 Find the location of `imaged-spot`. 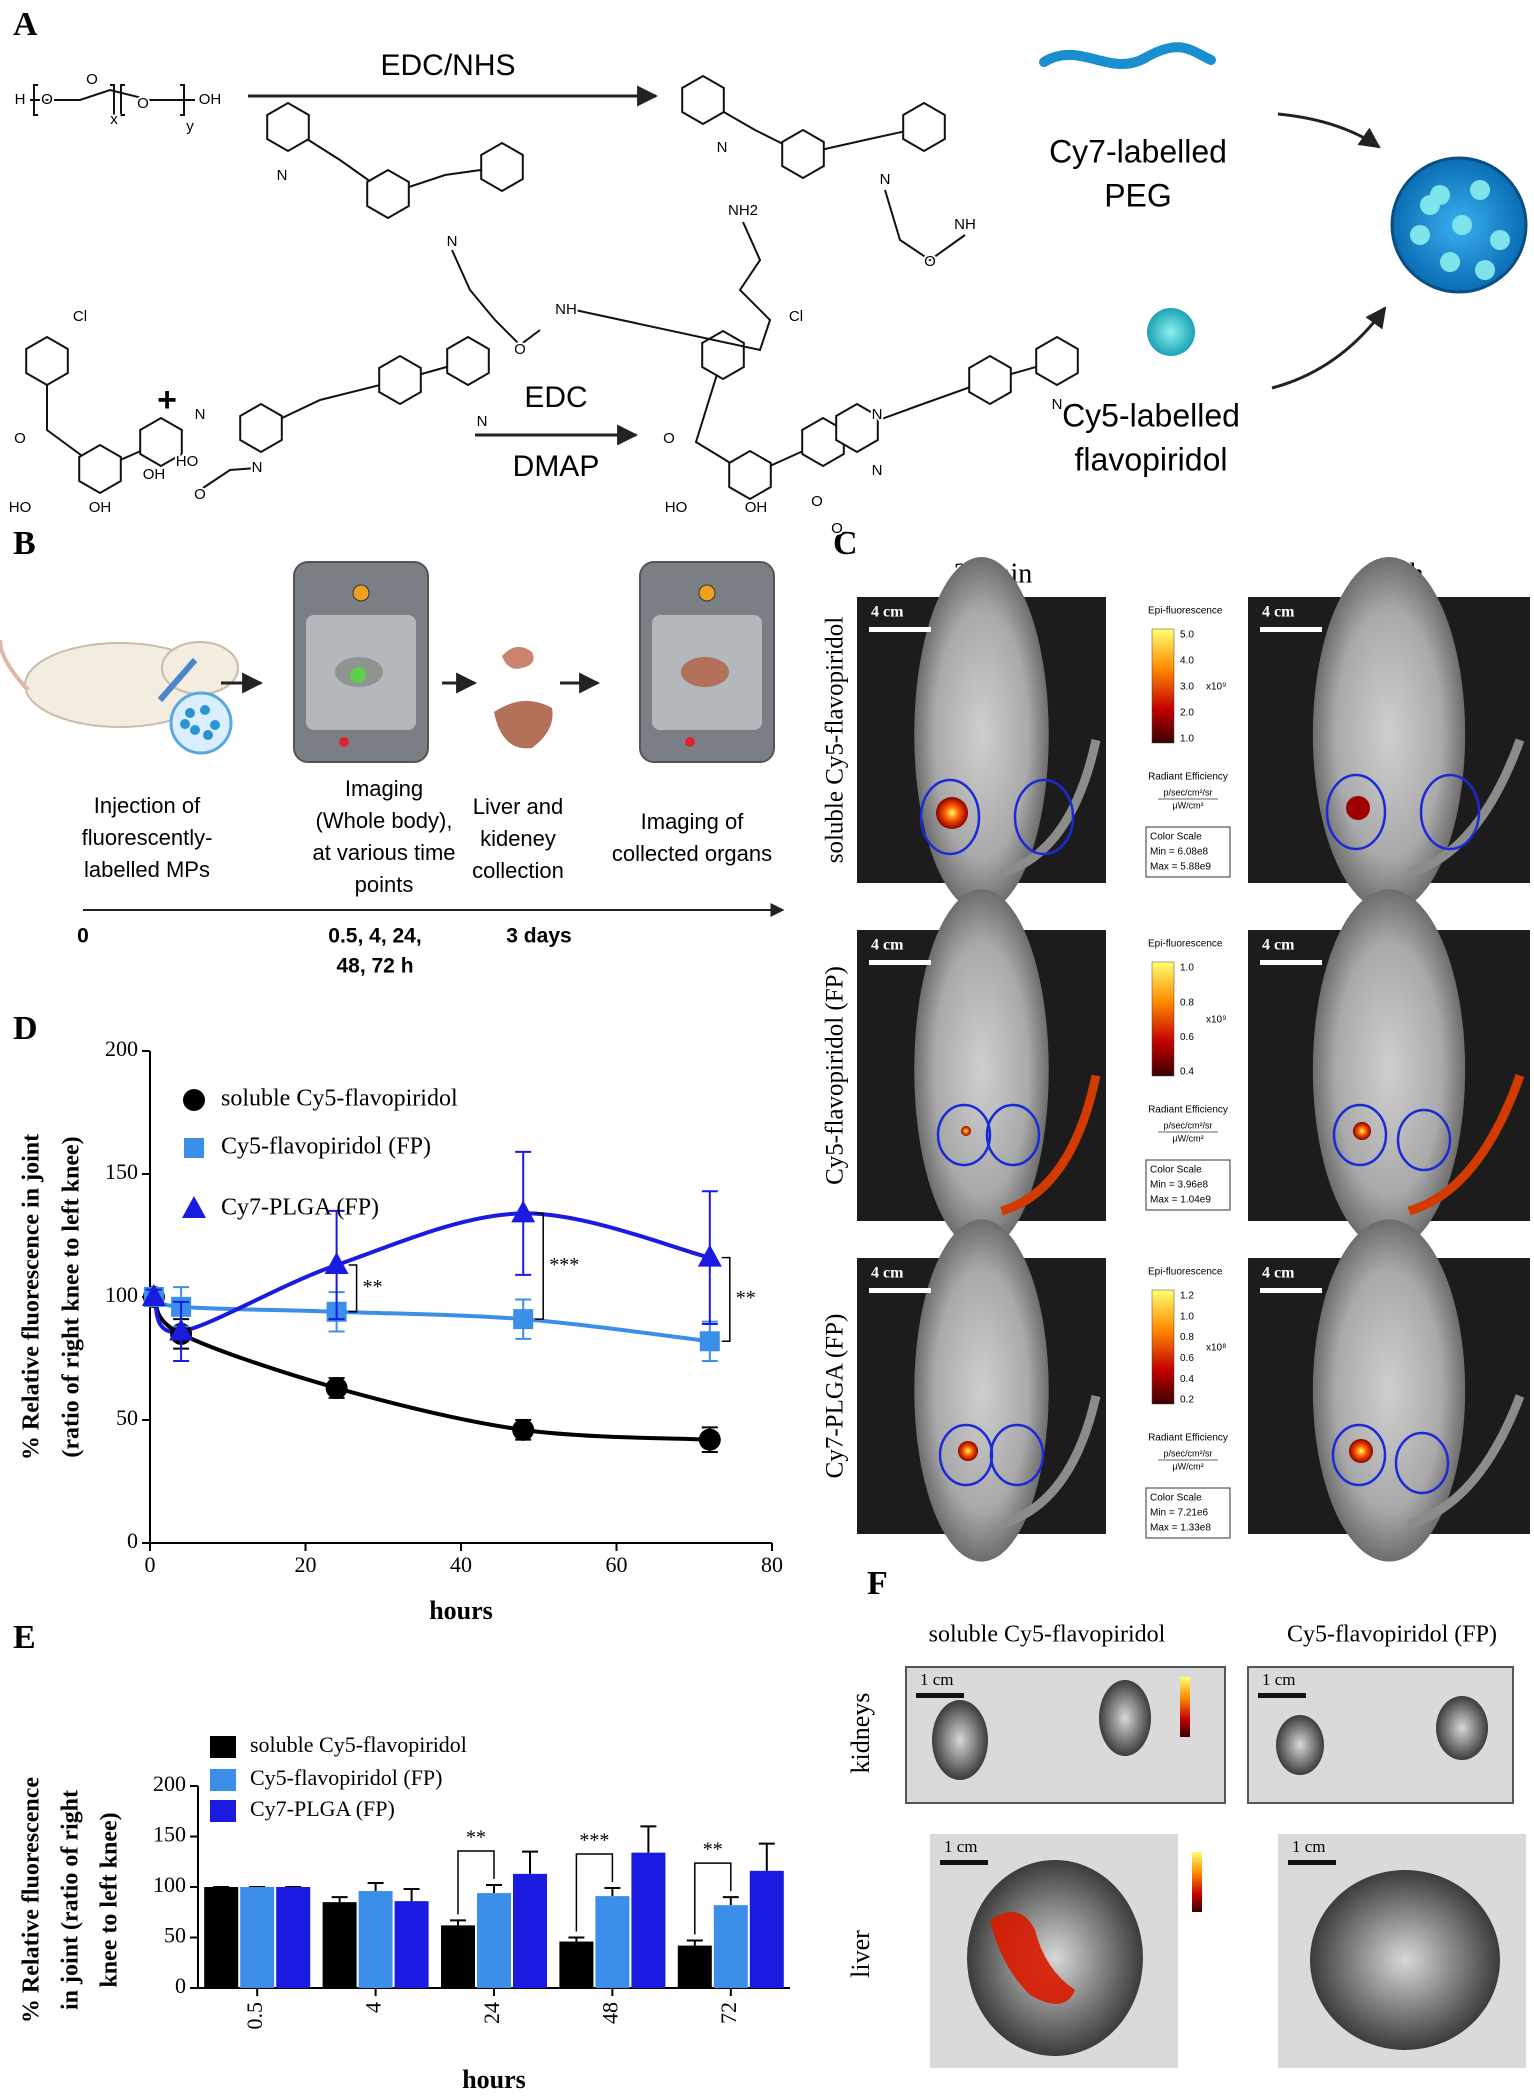

imaged-spot is located at coordinates (358, 675).